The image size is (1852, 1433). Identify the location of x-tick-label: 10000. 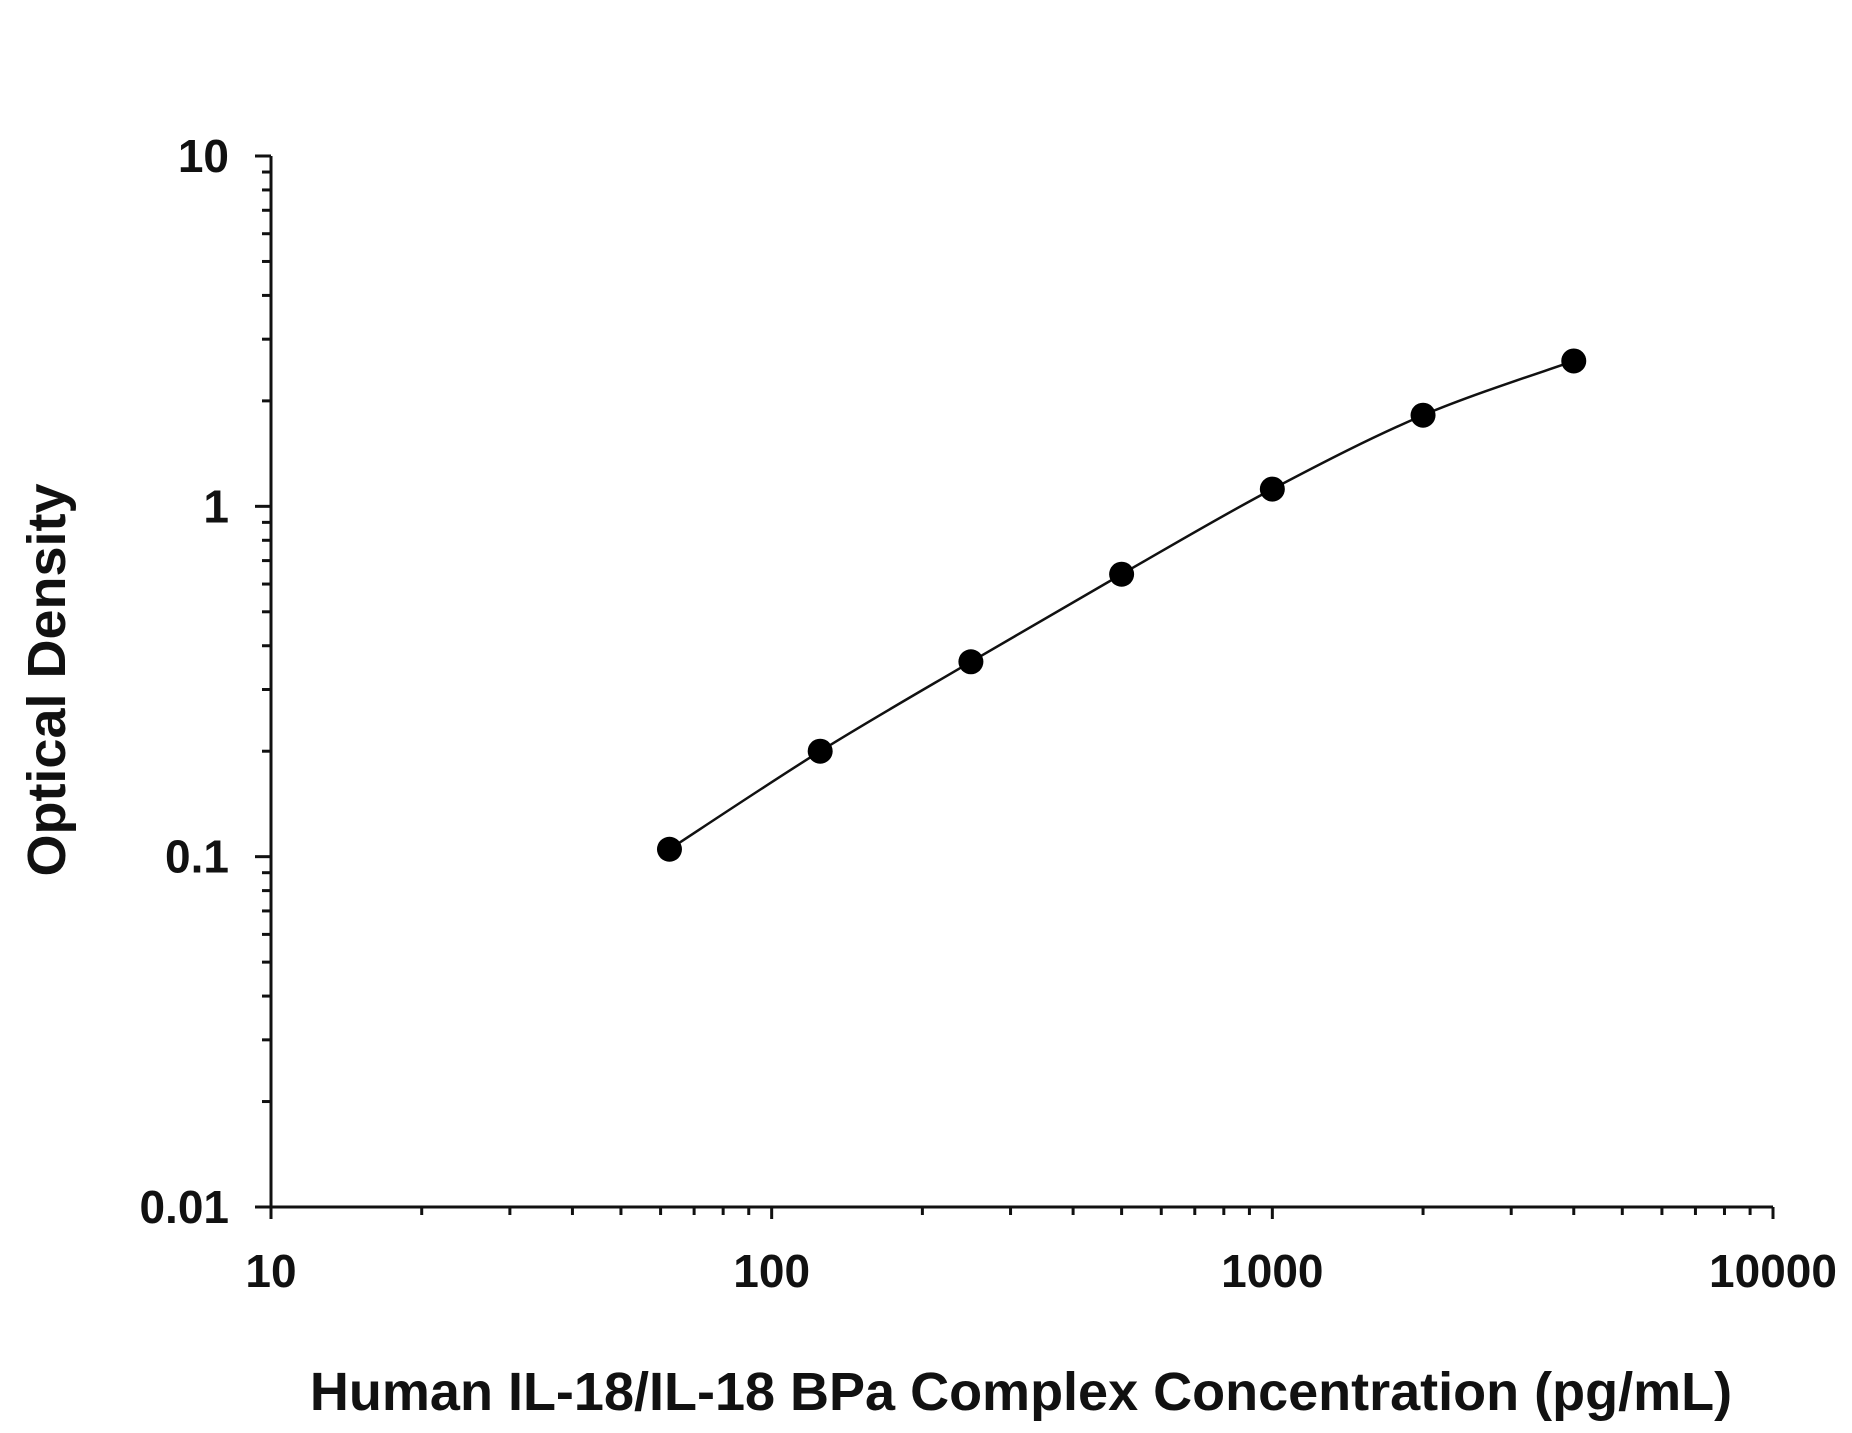
(1773, 1271).